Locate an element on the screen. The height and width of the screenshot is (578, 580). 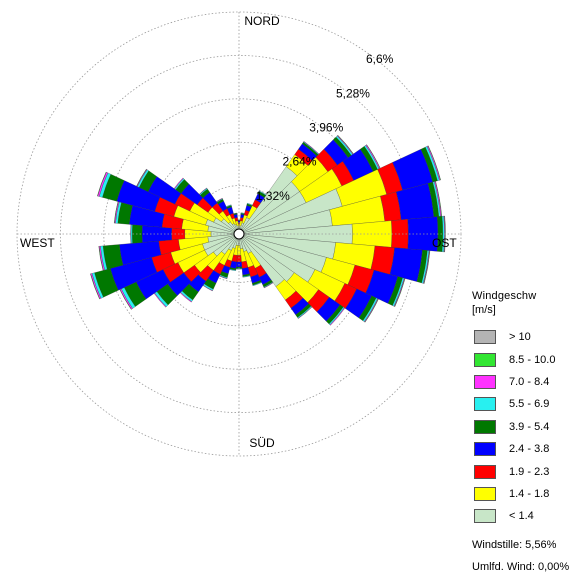
legend-item: 1.4 - 1.8 is located at coordinates (525, 494).